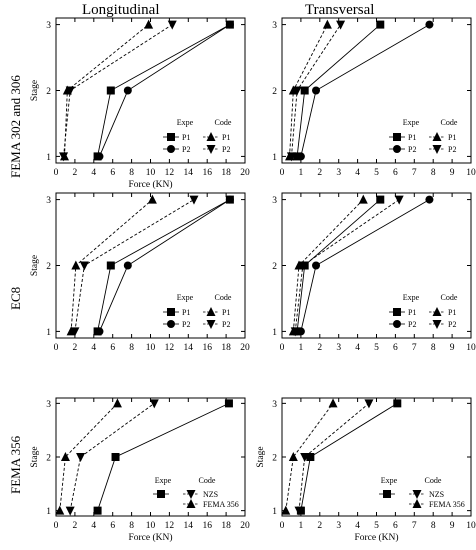  I want to click on panel-4-legend-header: Code, so click(449, 297).